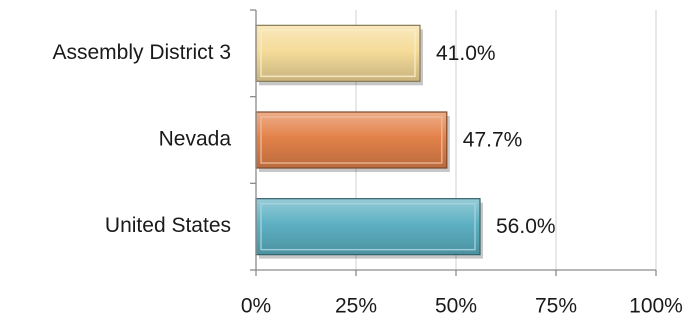  I want to click on x-tick-label: 50%, so click(456, 306).